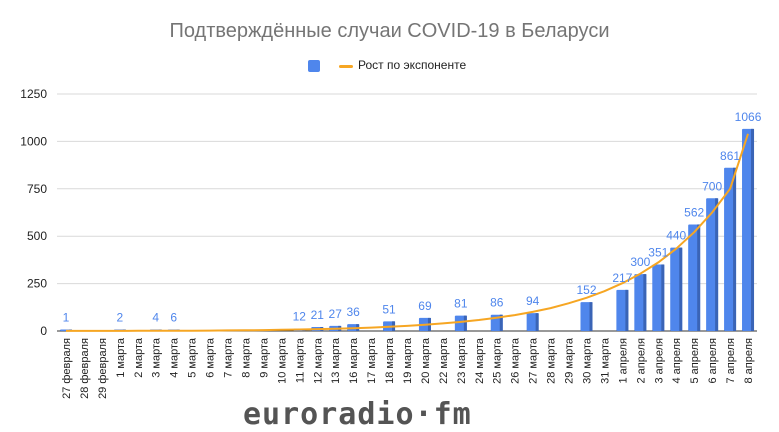 This screenshot has height=432, width=779. What do you see at coordinates (695, 361) in the screenshot?
I see `x-tick-label: 5 апреля` at bounding box center [695, 361].